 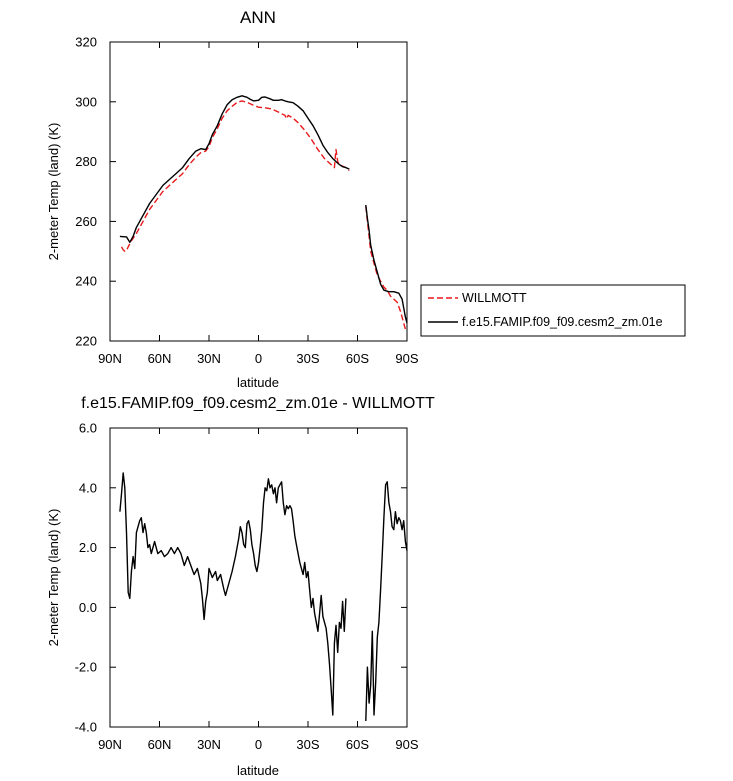 I want to click on y-tick-label: 6.0, so click(x=88, y=428).